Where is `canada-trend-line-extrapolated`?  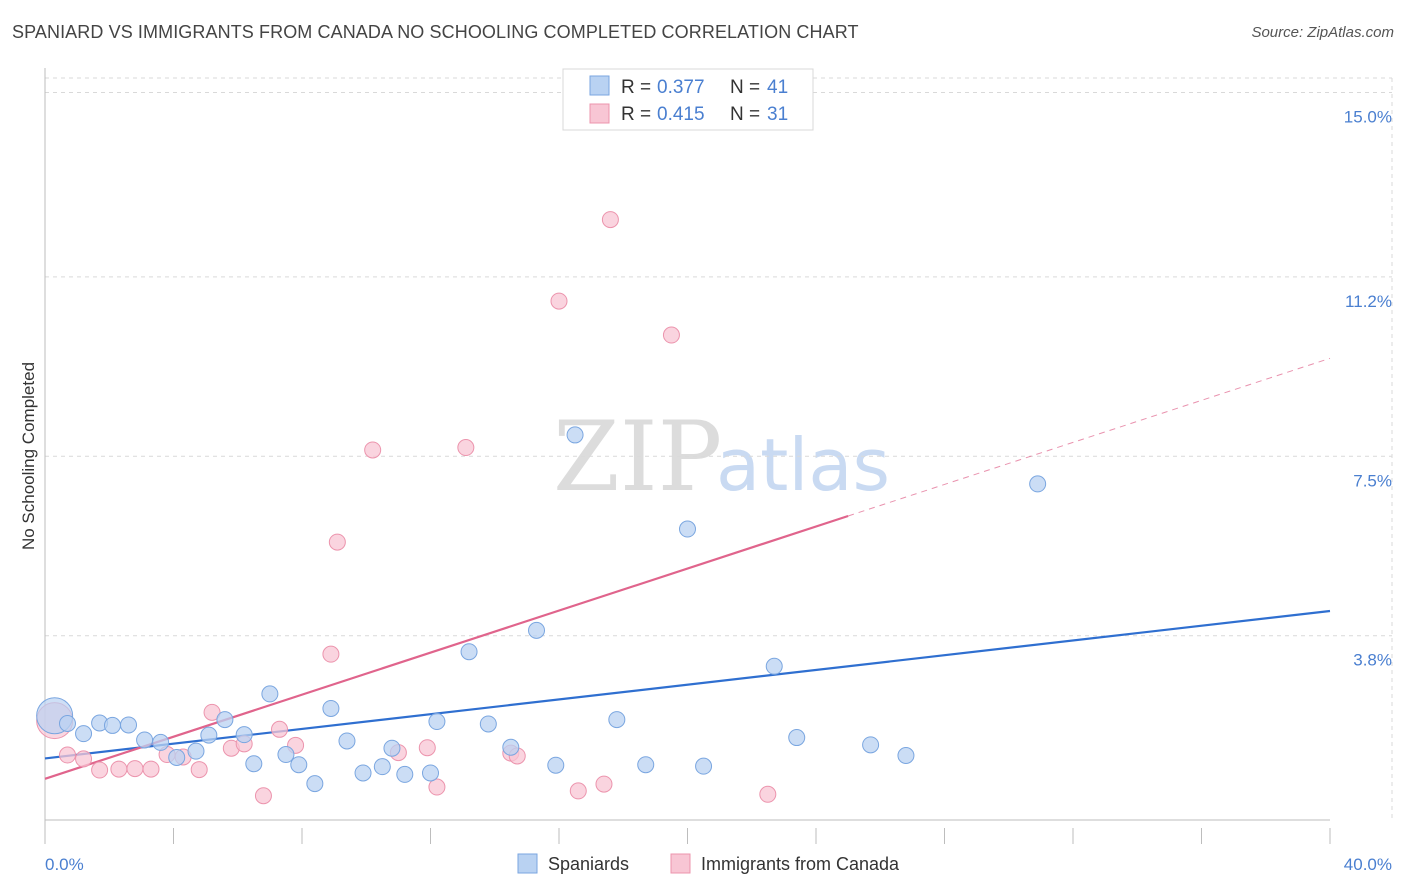 canada-trend-line-extrapolated is located at coordinates (1089, 437).